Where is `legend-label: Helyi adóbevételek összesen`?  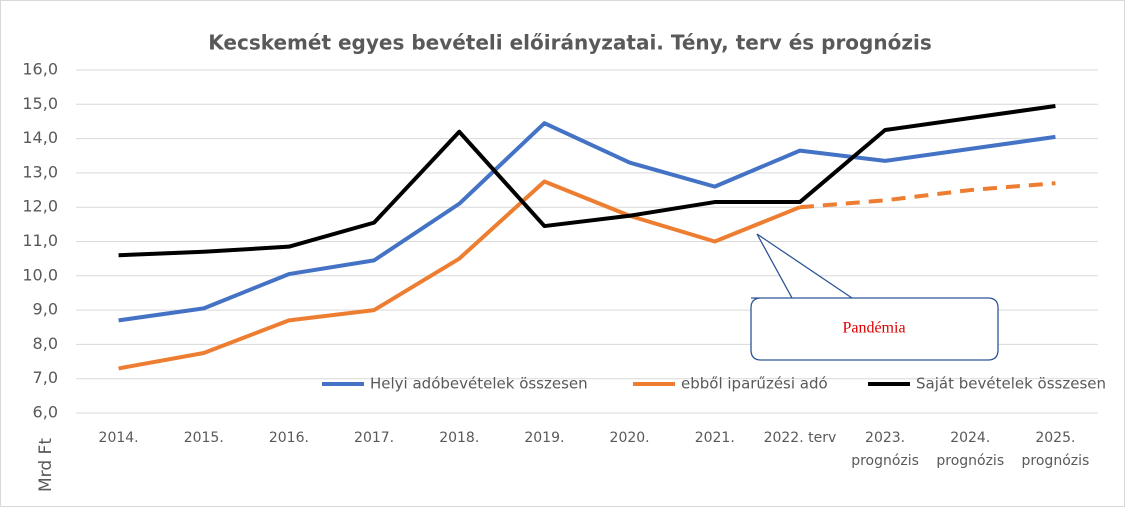
legend-label: Helyi adóbevételek összesen is located at coordinates (479, 384).